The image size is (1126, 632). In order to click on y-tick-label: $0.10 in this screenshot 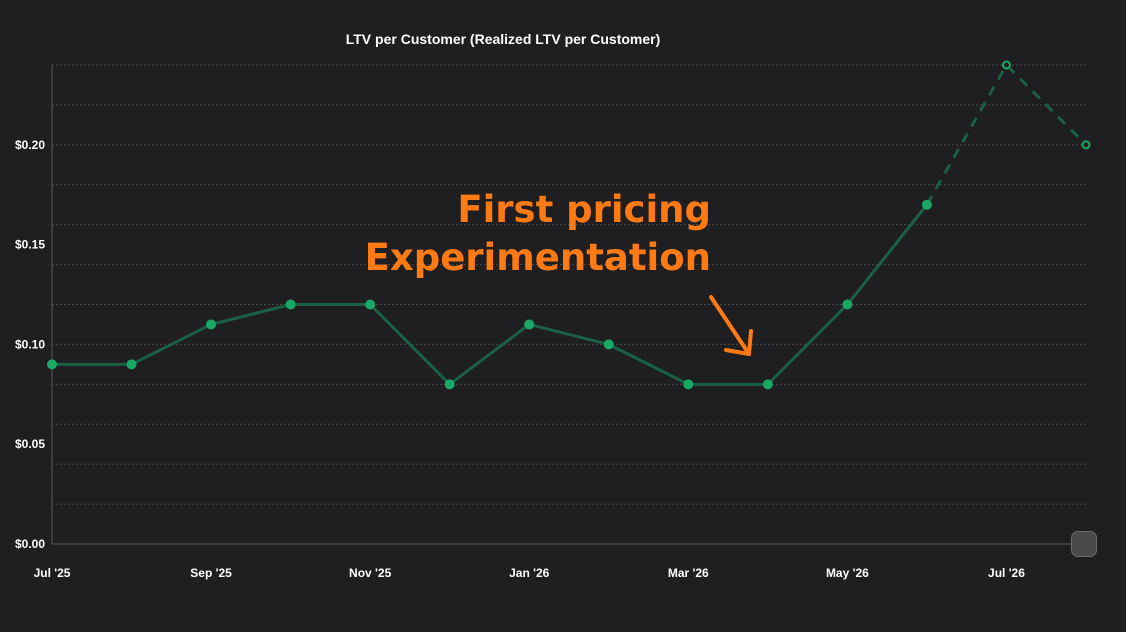, I will do `click(30, 344)`.